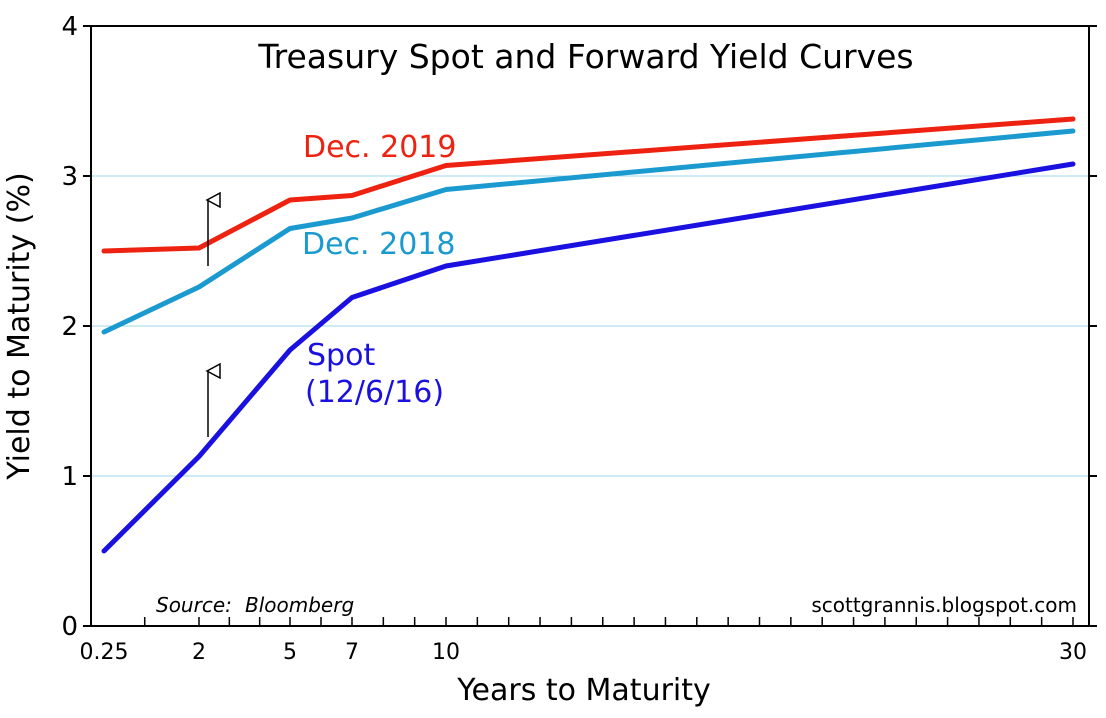 The height and width of the screenshot is (718, 1106). I want to click on series-label-dec-2019: Dec. 2019, so click(379, 147).